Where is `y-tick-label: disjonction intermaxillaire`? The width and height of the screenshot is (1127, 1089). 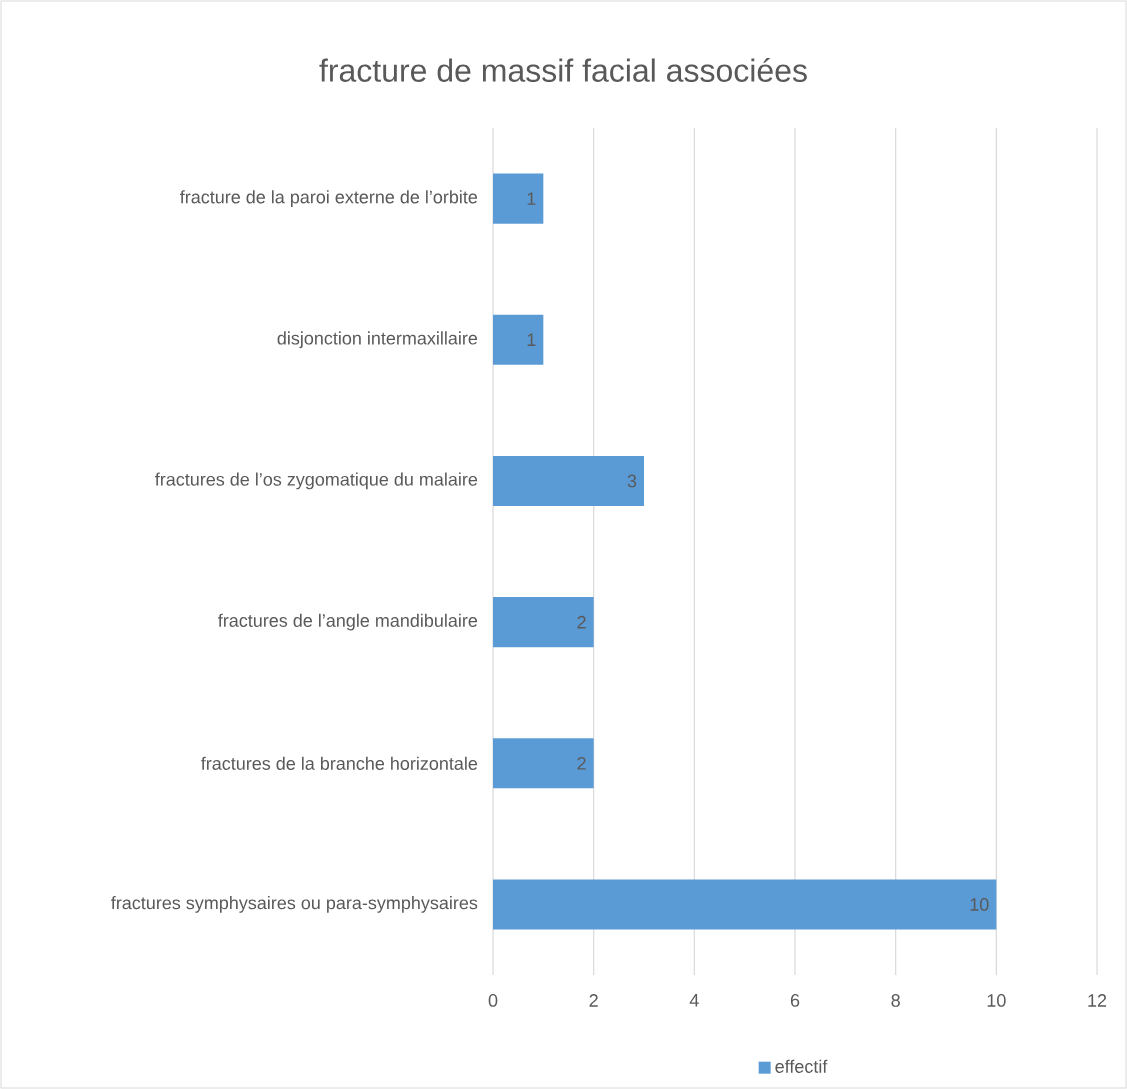
y-tick-label: disjonction intermaxillaire is located at coordinates (377, 340).